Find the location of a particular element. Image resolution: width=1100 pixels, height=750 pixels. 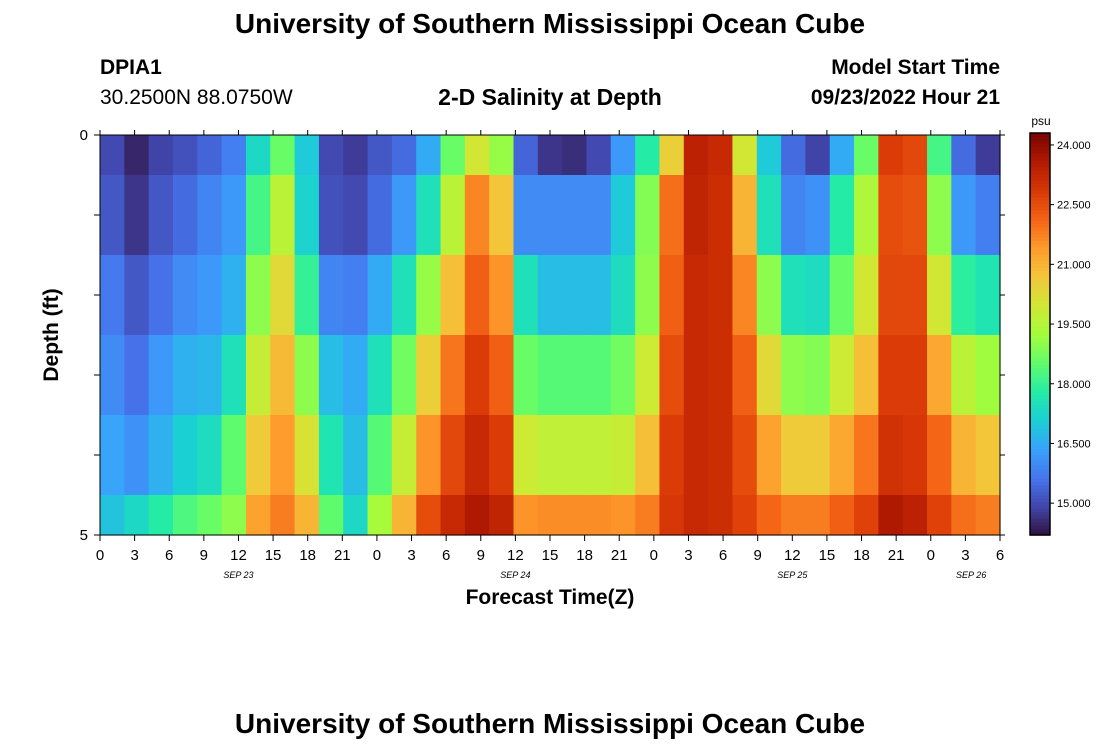

x-tick-label: 0 is located at coordinates (100, 555).